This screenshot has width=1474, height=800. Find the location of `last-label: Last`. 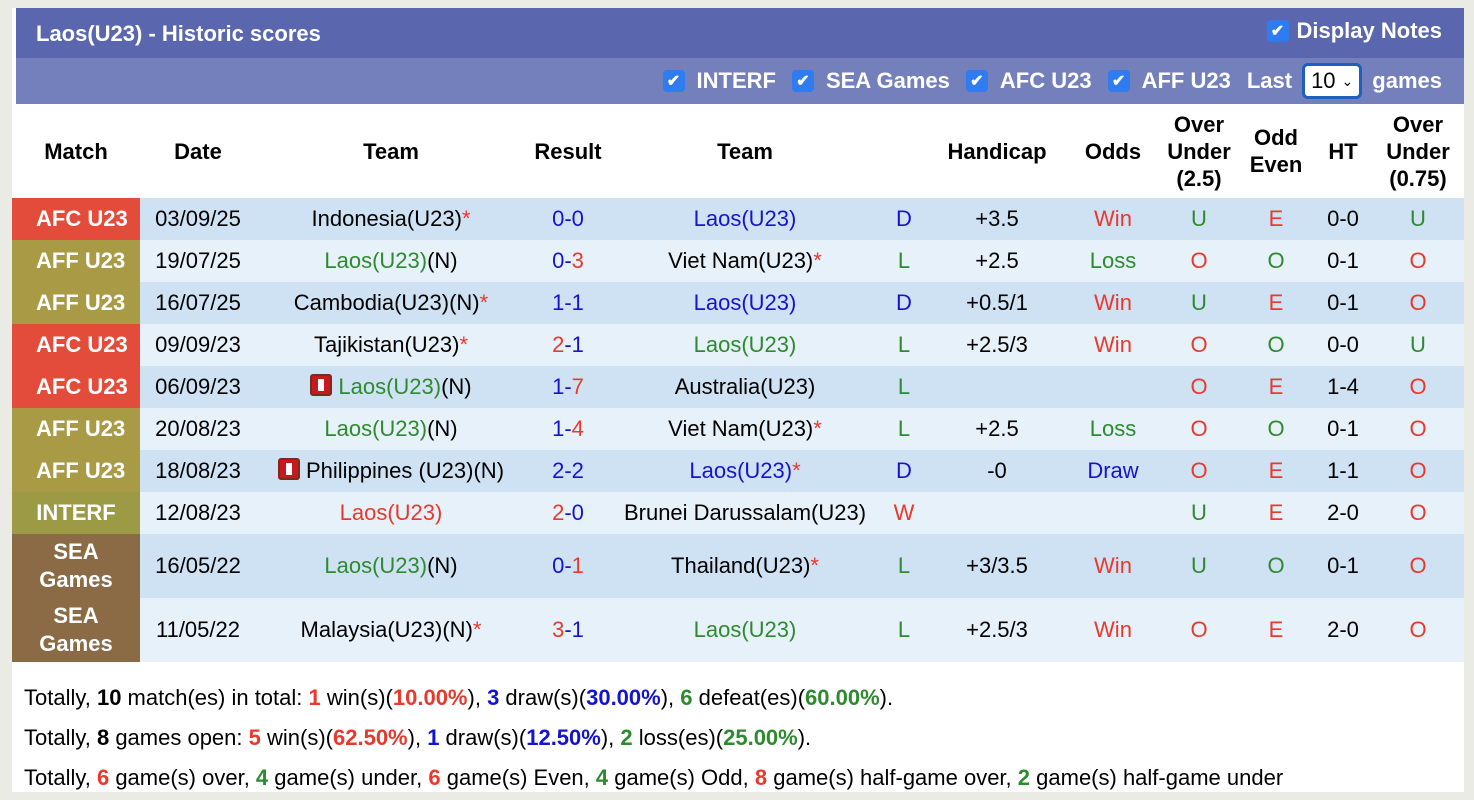

last-label: Last is located at coordinates (1269, 80).